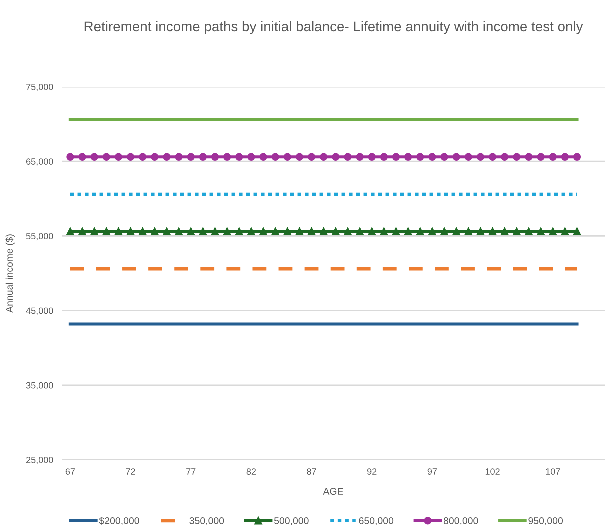  I want to click on y-tick-label: 25,000, so click(40, 460).